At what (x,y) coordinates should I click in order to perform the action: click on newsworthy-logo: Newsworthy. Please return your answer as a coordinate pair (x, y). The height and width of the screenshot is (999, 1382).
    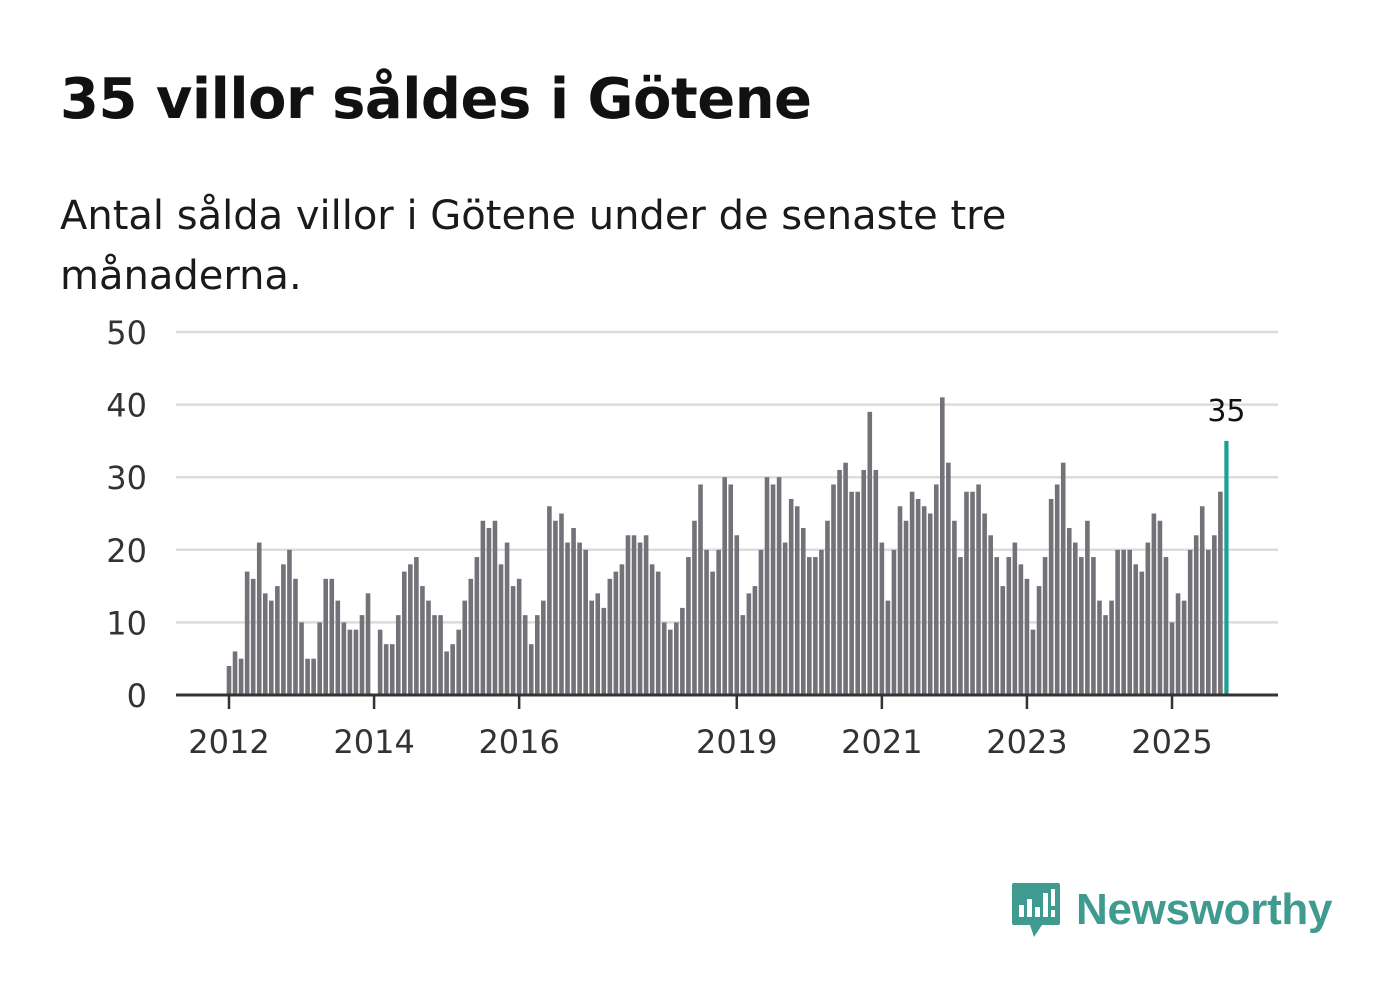
    Looking at the image, I should click on (1171, 910).